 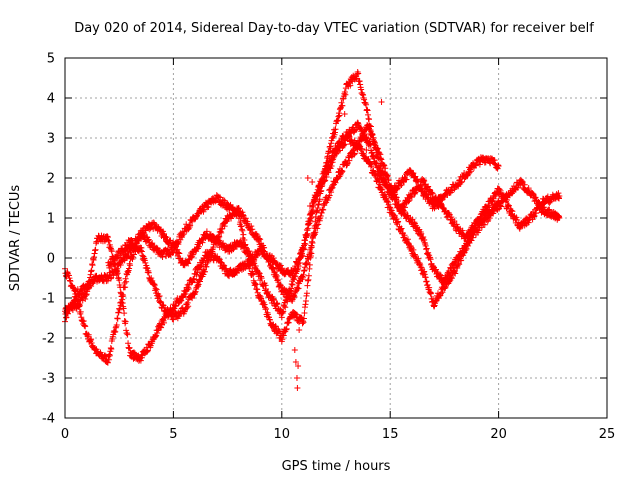 I want to click on y-tick-label: -4, so click(x=48, y=419).